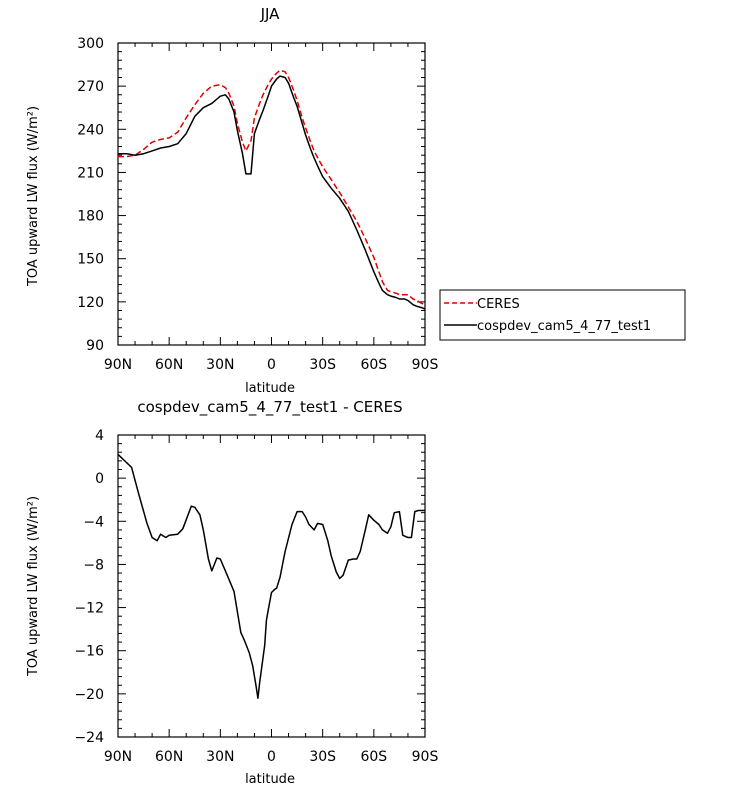 Image resolution: width=733 pixels, height=792 pixels. I want to click on bottom-series-lines, so click(271, 576).